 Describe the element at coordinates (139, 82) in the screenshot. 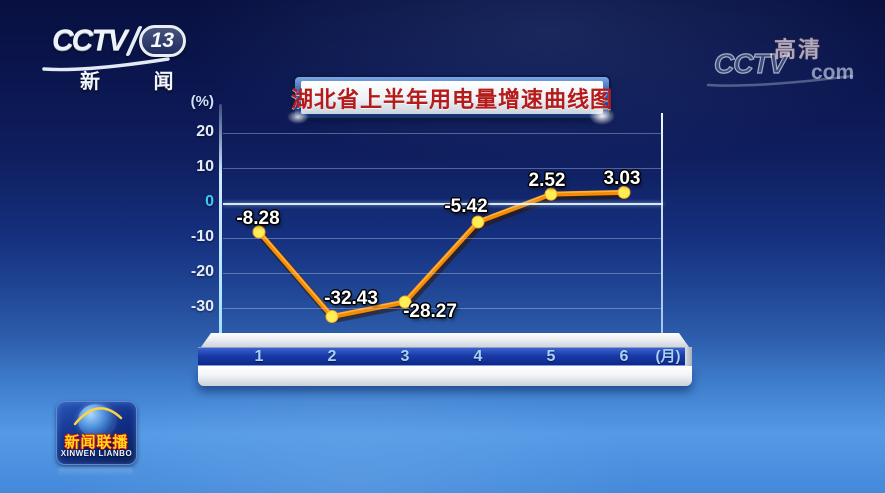

I see `channel-name-label: 新 闻` at that location.